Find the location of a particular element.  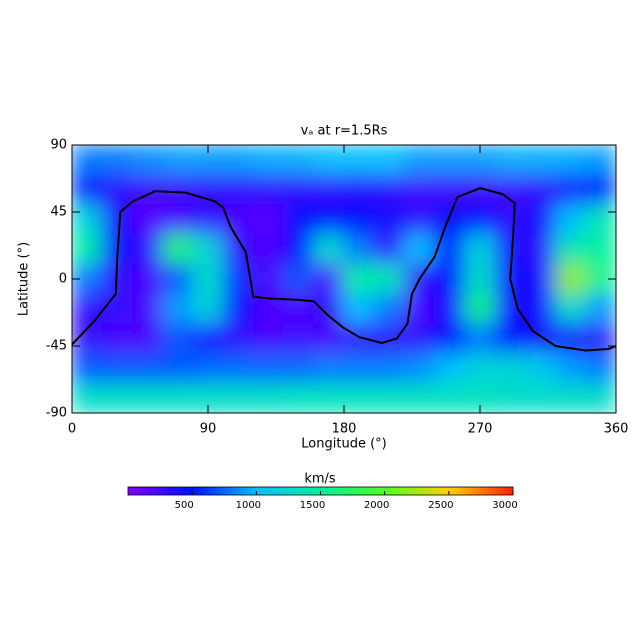

colorbar-tick-label: 1500 is located at coordinates (312, 505).